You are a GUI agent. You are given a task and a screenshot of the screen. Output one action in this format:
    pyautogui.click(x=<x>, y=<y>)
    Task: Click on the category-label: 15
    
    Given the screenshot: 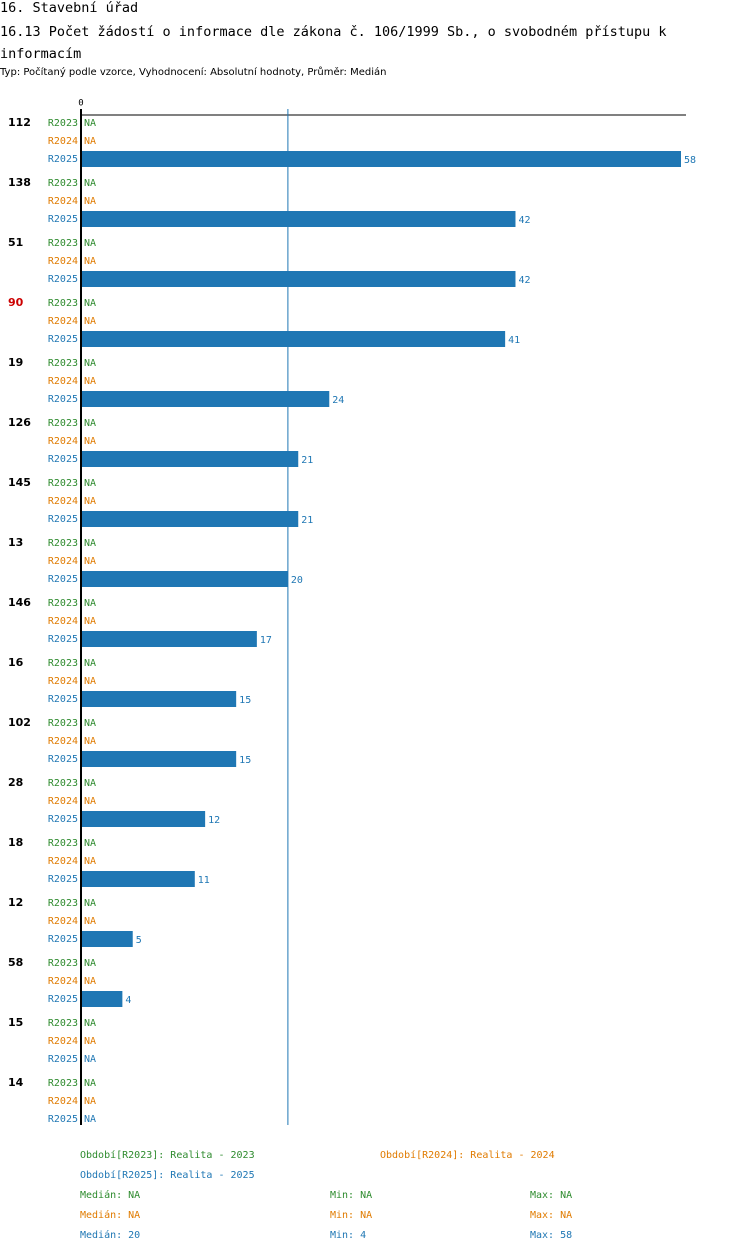 What is the action you would take?
    pyautogui.click(x=15, y=1022)
    